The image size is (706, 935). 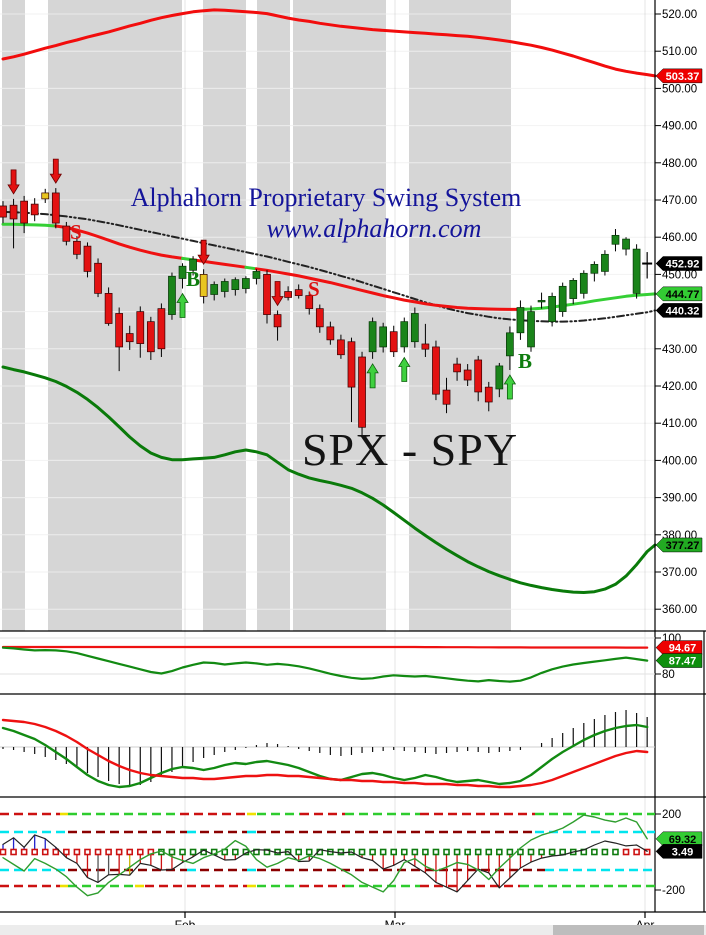 What do you see at coordinates (683, 649) in the screenshot?
I see `indicator-tag-value: 94.67` at bounding box center [683, 649].